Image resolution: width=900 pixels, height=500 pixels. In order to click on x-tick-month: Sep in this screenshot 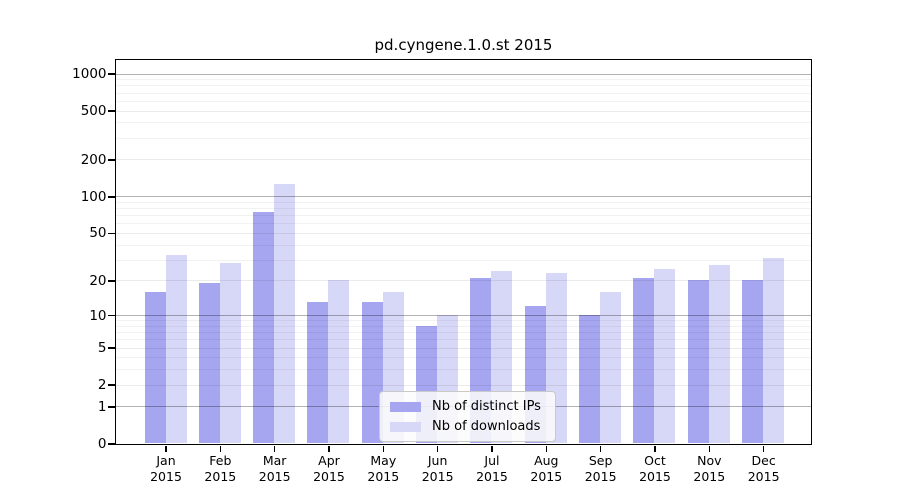, I will do `click(600, 460)`.